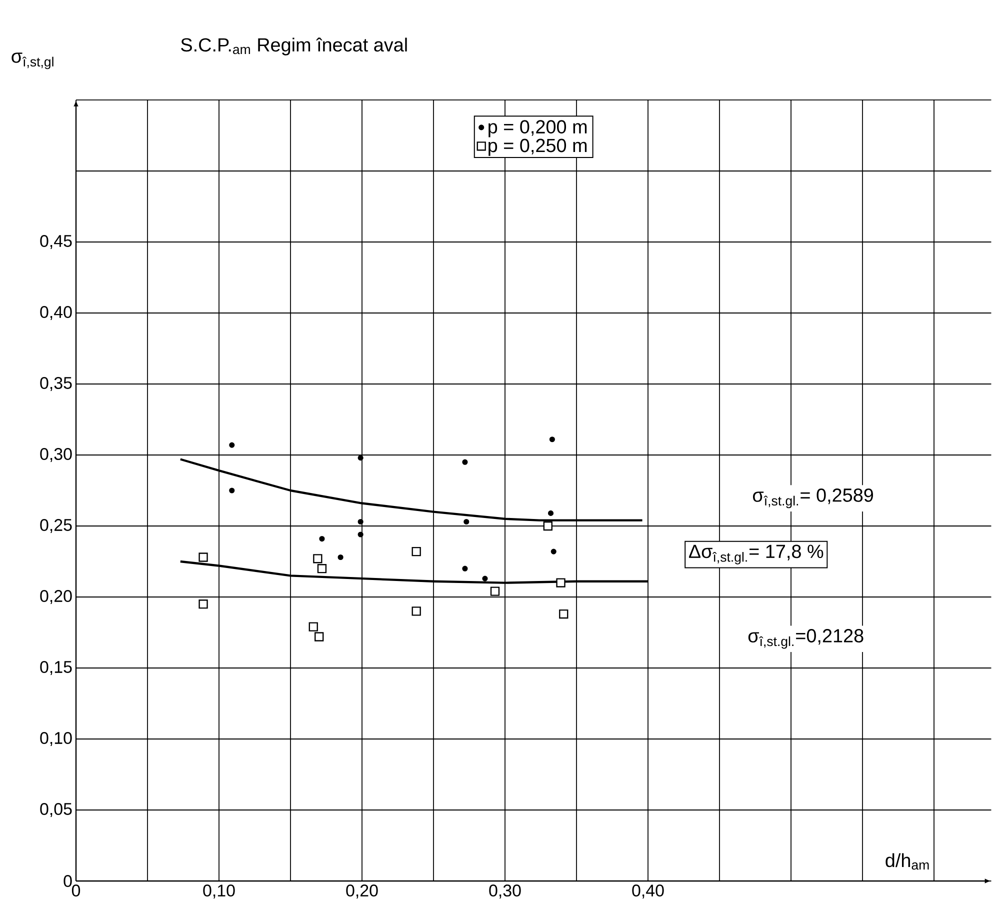 The image size is (992, 924). What do you see at coordinates (56, 241) in the screenshot?
I see `y-tick-label: 0,45` at bounding box center [56, 241].